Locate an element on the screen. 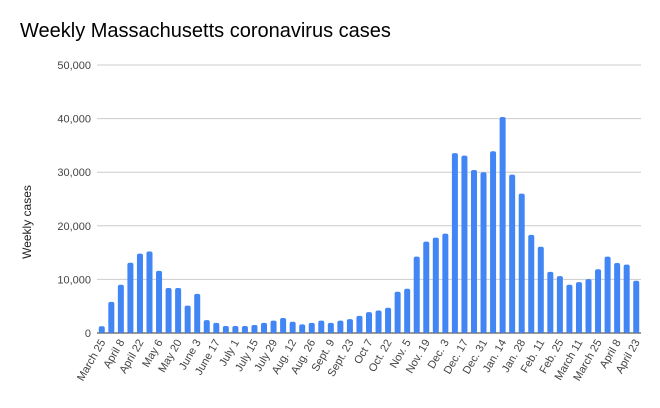  y-tick-label: 10,000 is located at coordinates (74, 280).